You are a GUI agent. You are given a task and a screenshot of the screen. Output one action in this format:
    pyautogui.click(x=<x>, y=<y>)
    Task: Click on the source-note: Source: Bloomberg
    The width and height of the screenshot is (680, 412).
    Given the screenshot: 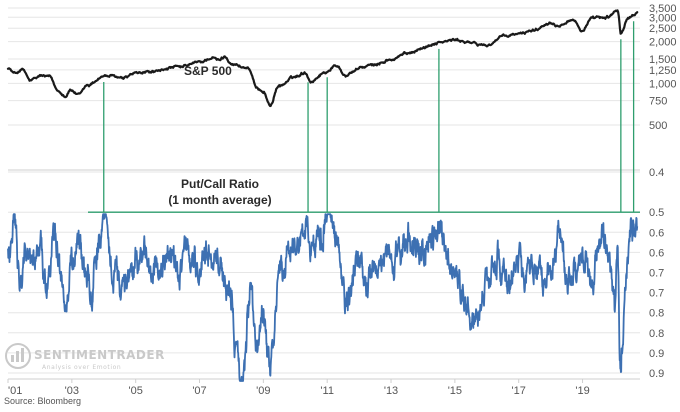 What is the action you would take?
    pyautogui.click(x=42, y=401)
    